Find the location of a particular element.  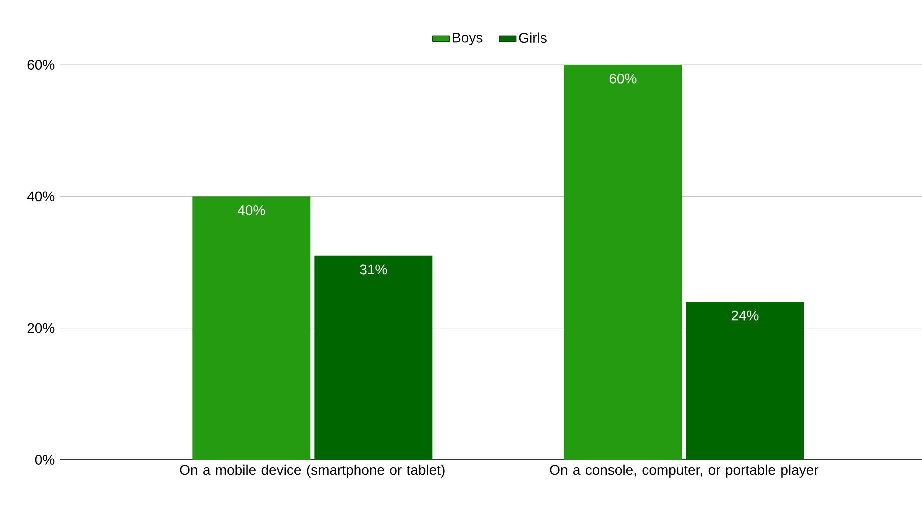

y-tick-label: 0% is located at coordinates (45, 460).